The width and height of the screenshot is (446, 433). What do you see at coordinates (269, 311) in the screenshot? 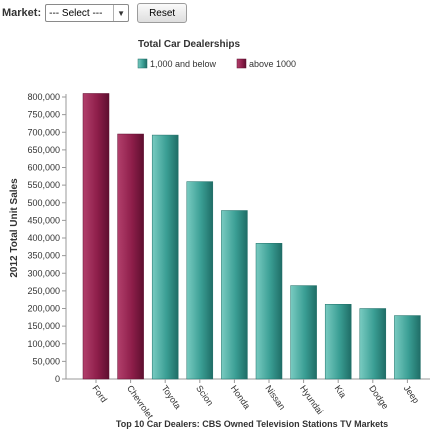
I see `bar-nissan` at bounding box center [269, 311].